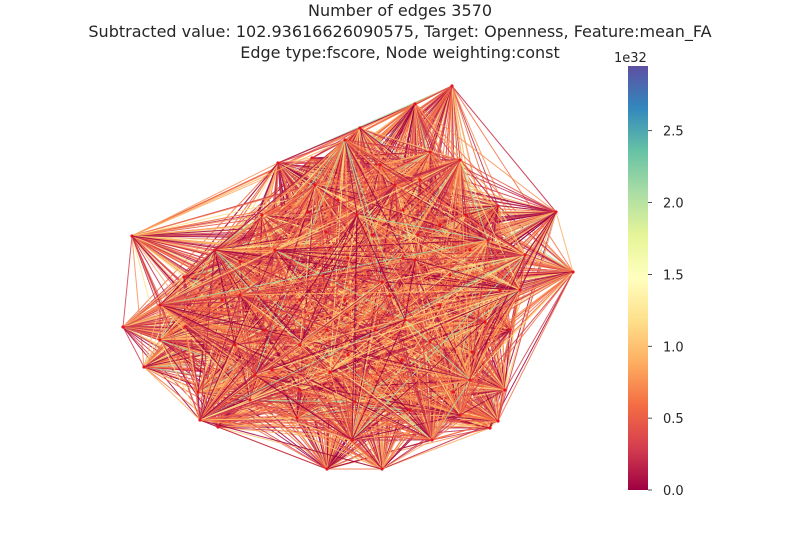  Describe the element at coordinates (673, 347) in the screenshot. I see `colorbar-tick-label: 1.0` at that location.